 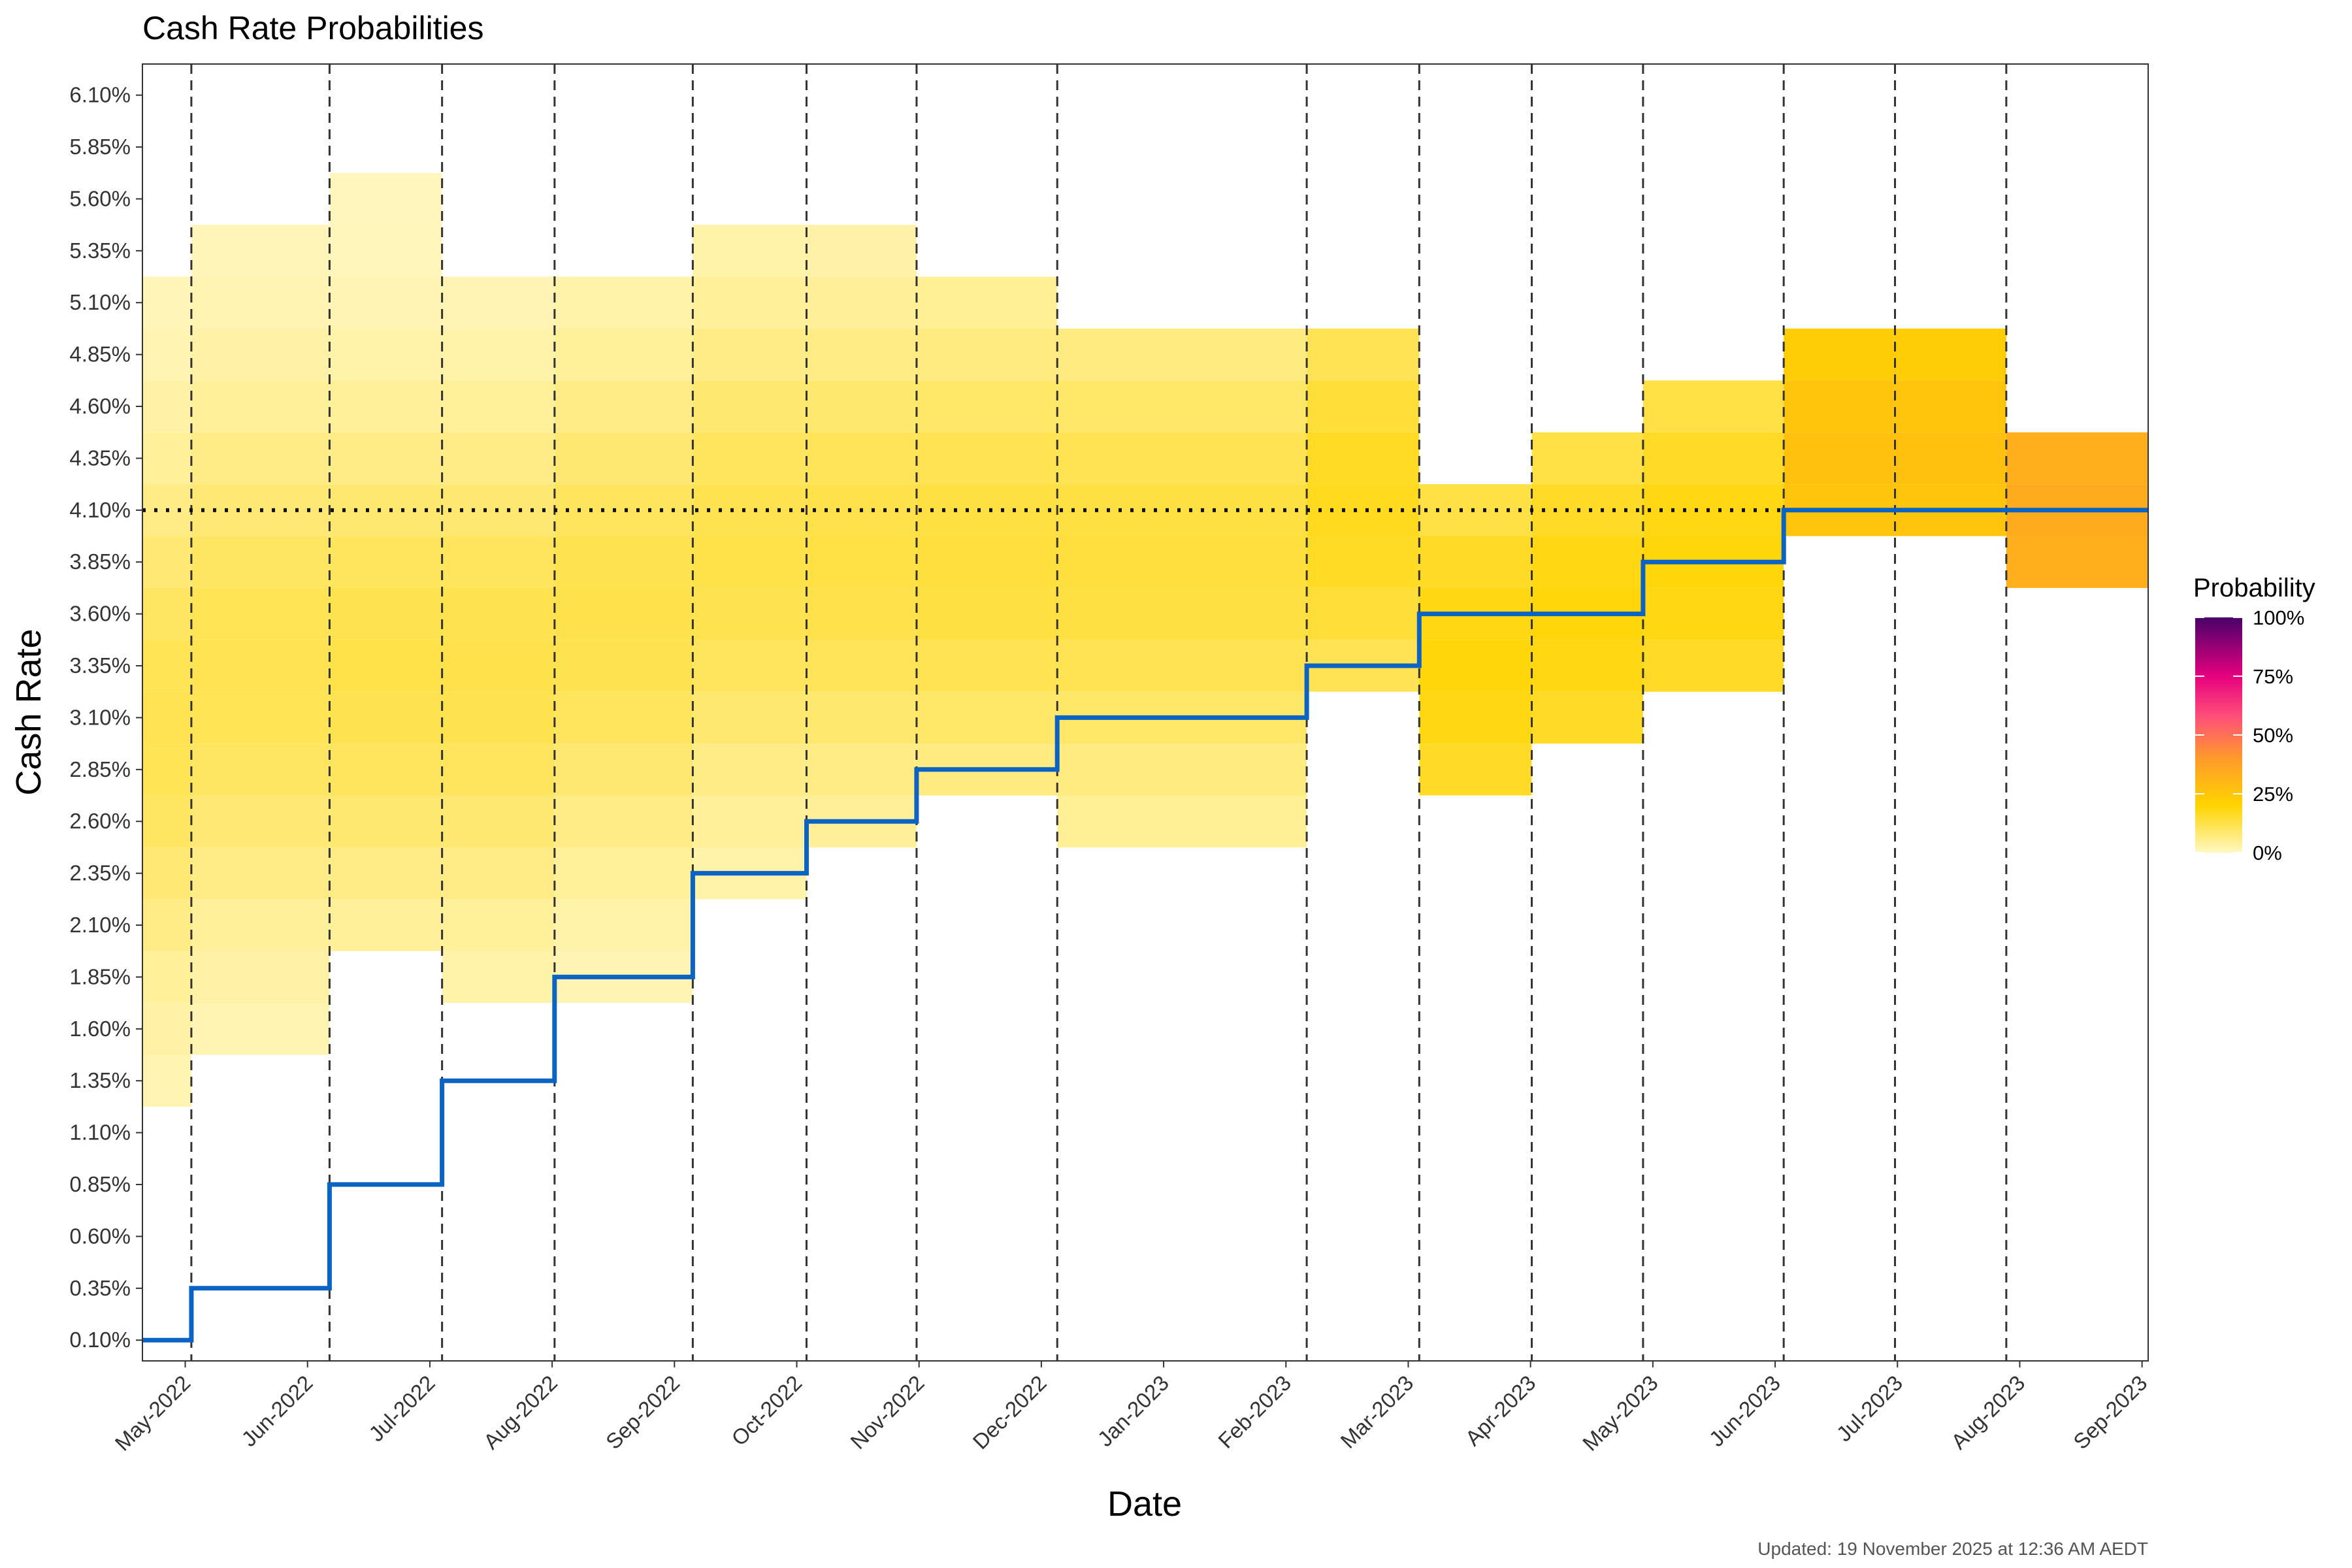 What do you see at coordinates (1870, 1408) in the screenshot?
I see `x-tick-label: Jul-2023` at bounding box center [1870, 1408].